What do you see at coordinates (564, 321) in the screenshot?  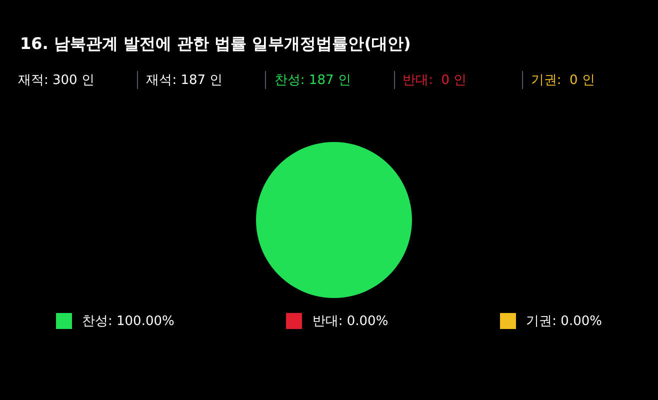 I see `legend-label: 기권: 0.00%` at bounding box center [564, 321].